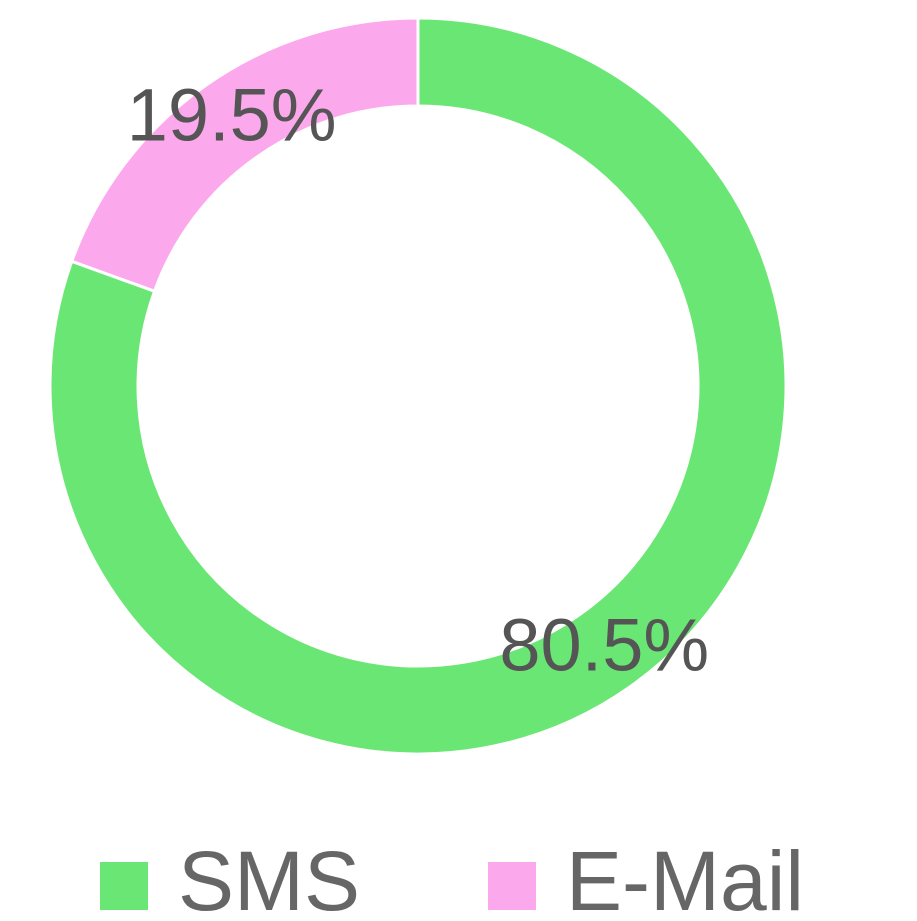  What do you see at coordinates (604, 645) in the screenshot?
I see `value-label: 80.5%` at bounding box center [604, 645].